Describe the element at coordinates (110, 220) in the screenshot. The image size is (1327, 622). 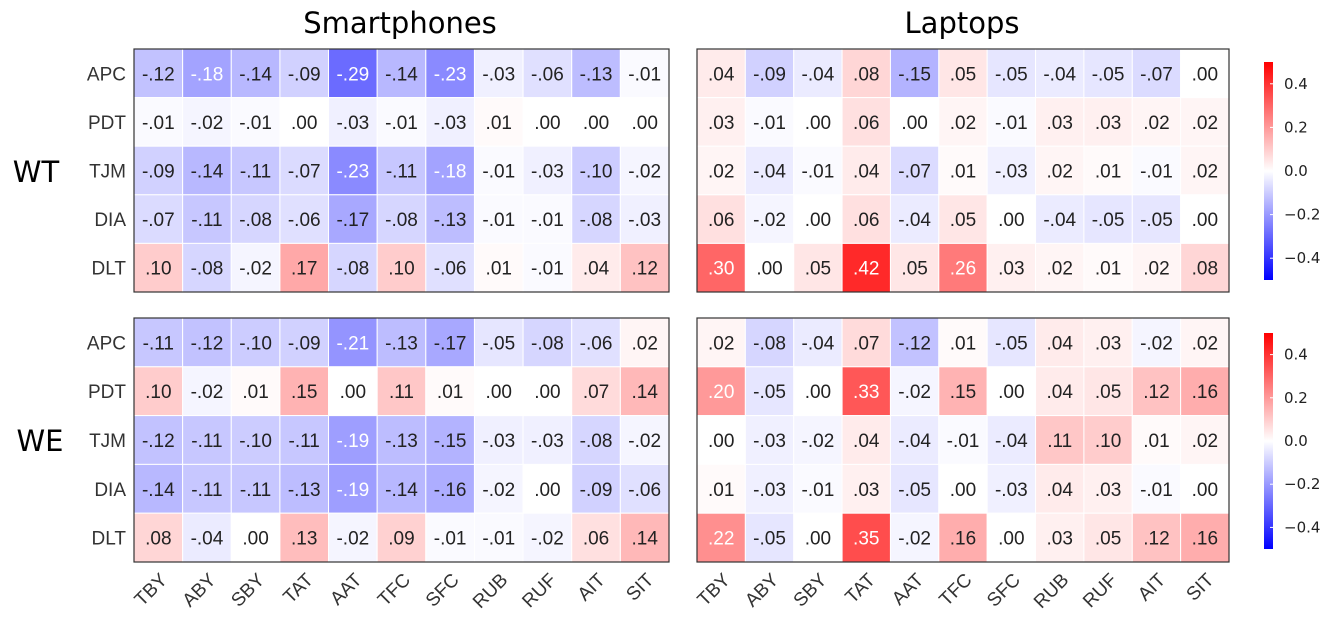
I see `row-label-dia: DIA` at that location.